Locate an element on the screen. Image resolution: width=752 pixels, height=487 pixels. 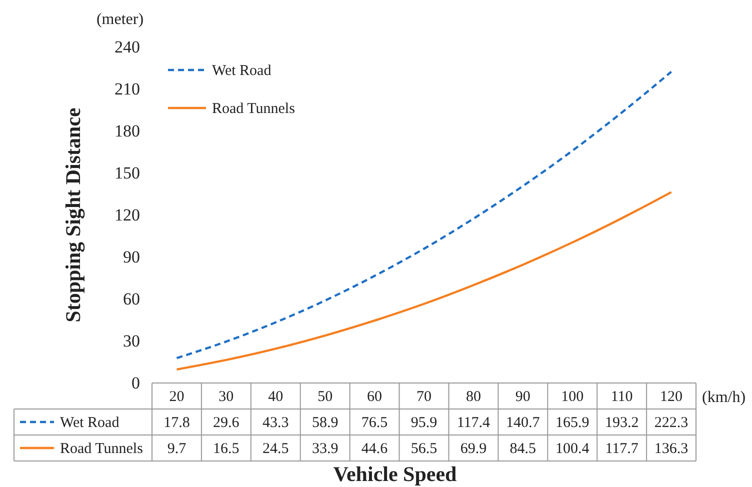
data-label: 95.9 is located at coordinates (424, 423).